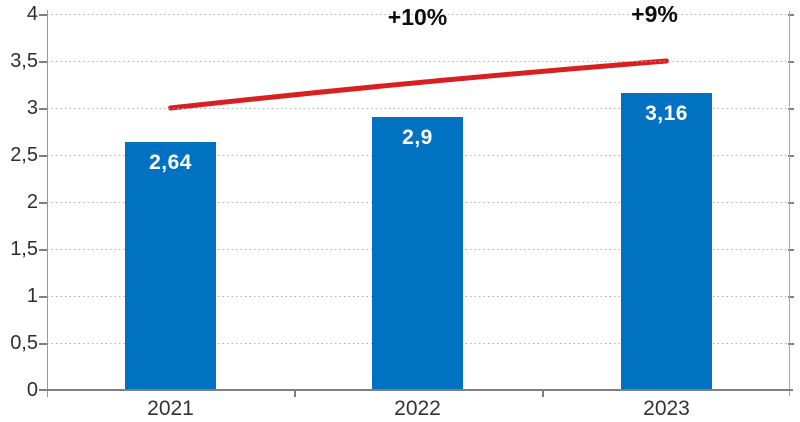 The image size is (800, 422). I want to click on growth-annotation: +10%, so click(417, 16).